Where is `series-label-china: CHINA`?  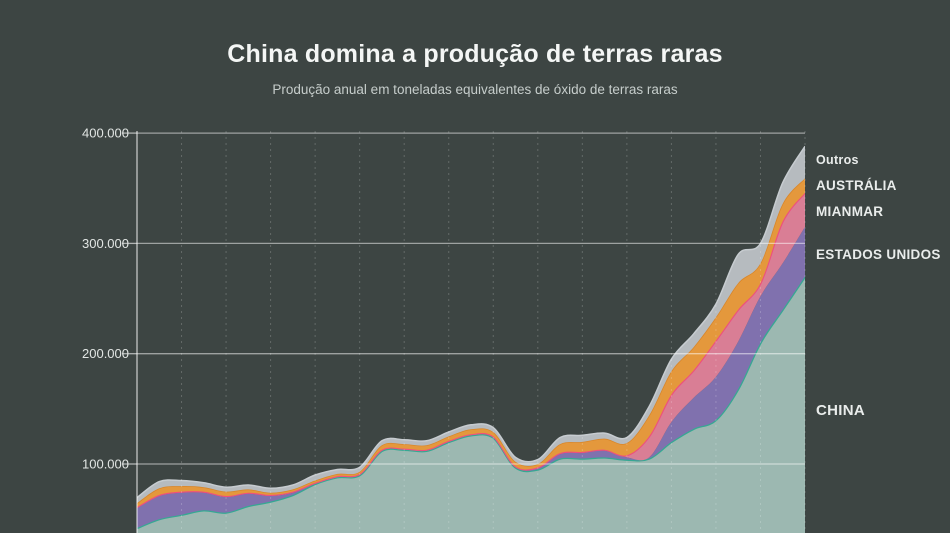 series-label-china: CHINA is located at coordinates (840, 410).